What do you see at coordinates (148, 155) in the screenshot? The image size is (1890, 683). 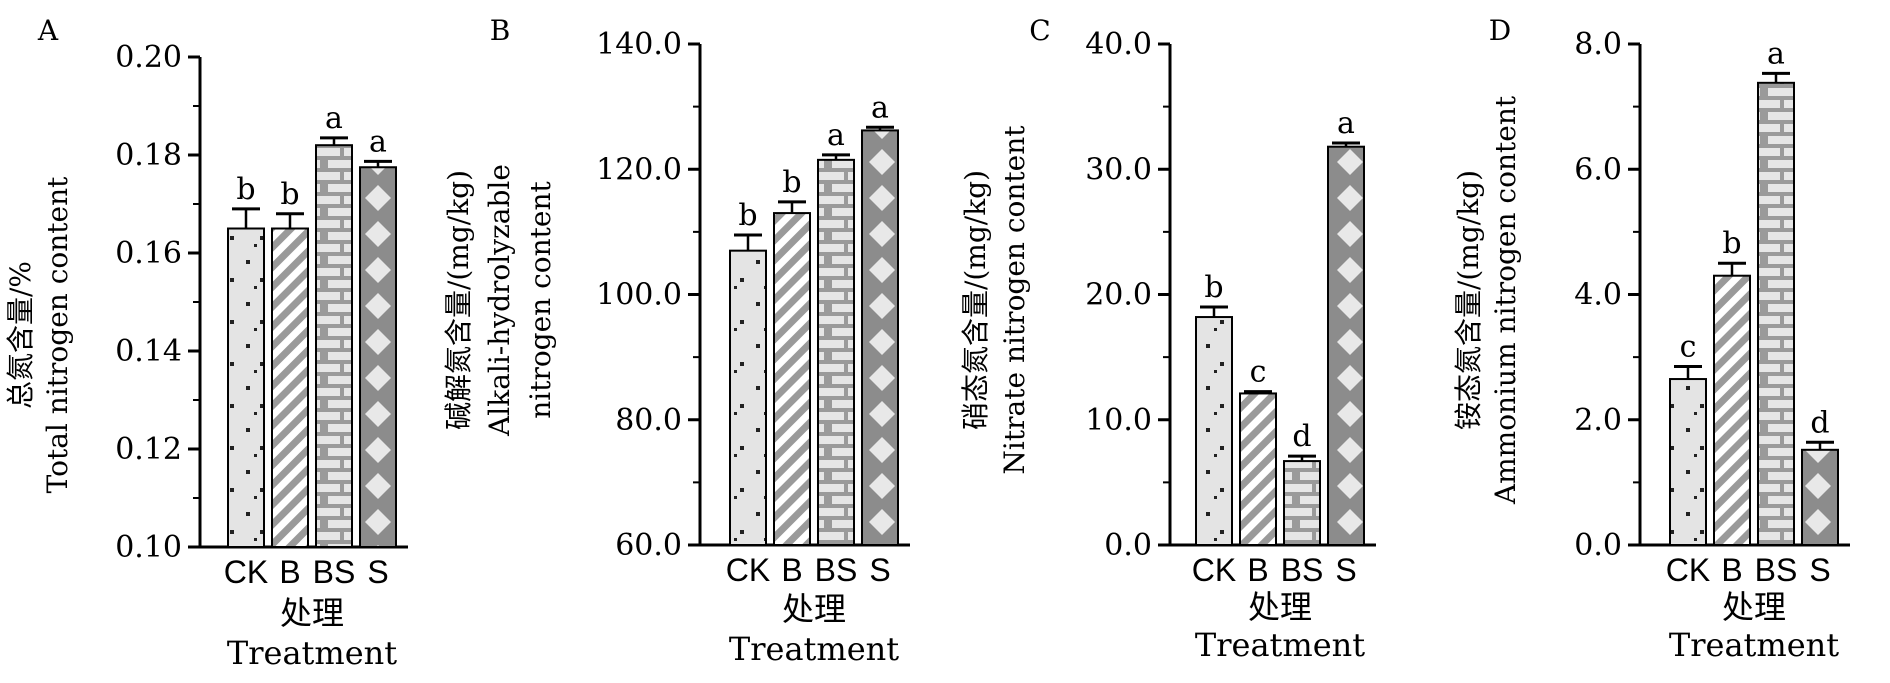 I see `y-tick-label: 0.18` at bounding box center [148, 155].